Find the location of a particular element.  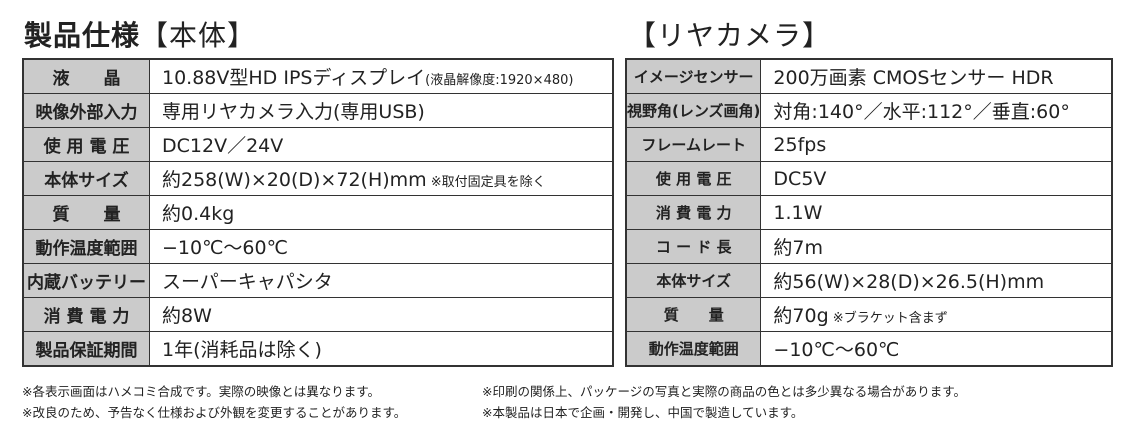

spec-label: 視野角(レンズ画角) is located at coordinates (693, 110).